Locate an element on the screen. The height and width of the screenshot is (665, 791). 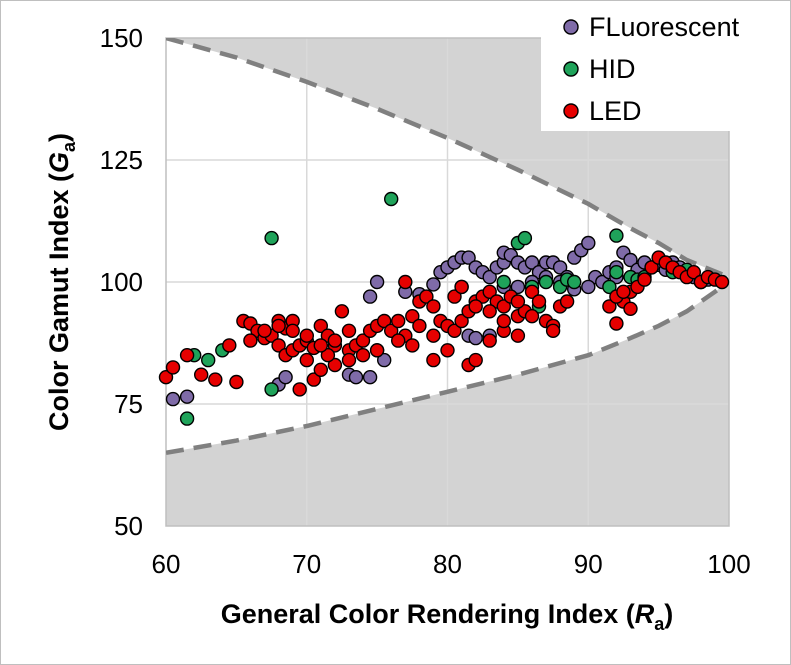
legend-label-led: LED is located at coordinates (615, 111).